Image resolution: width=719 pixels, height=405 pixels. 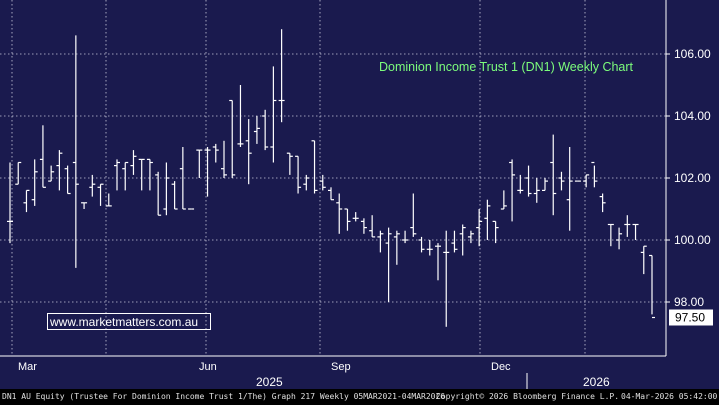 I want to click on last-price-box, so click(x=691, y=317).